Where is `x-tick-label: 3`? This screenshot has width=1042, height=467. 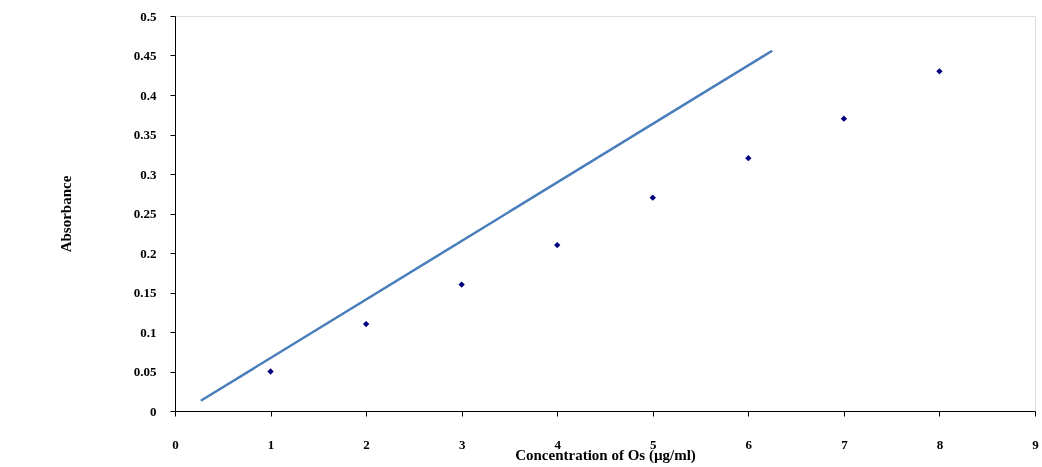 x-tick-label: 3 is located at coordinates (462, 444).